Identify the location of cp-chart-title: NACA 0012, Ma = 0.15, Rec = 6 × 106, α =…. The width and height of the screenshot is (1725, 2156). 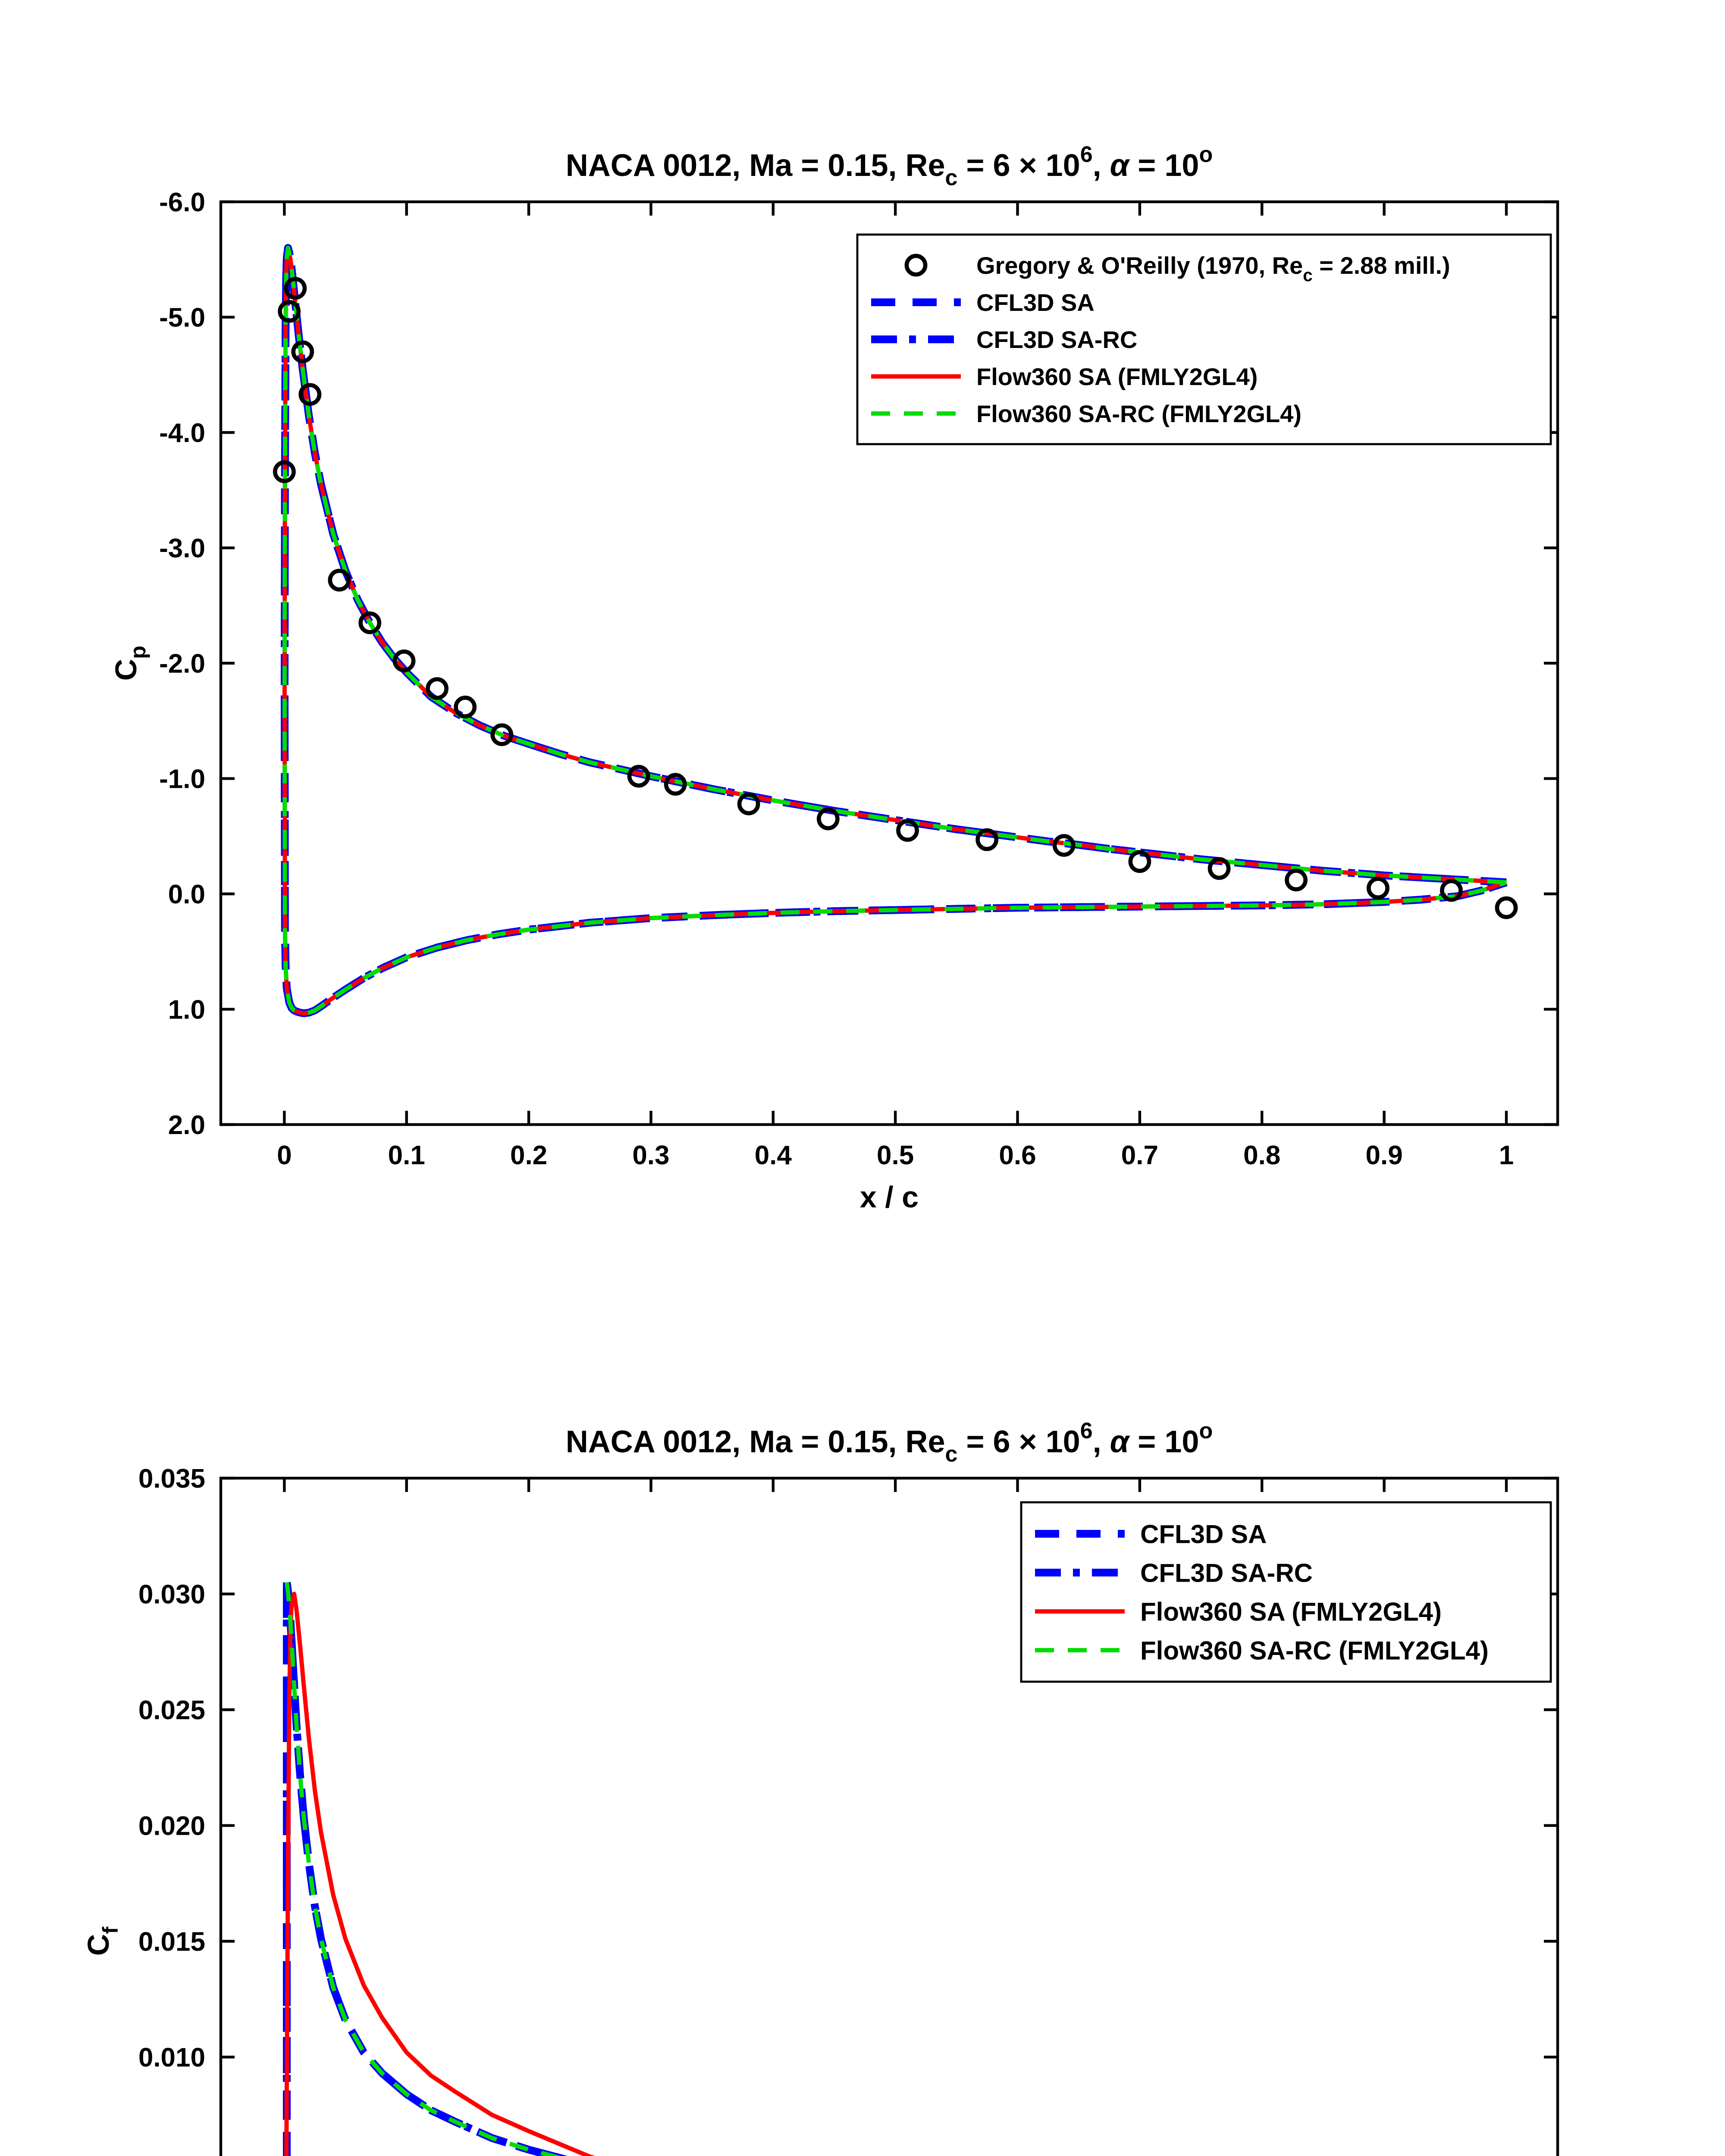
(890, 166).